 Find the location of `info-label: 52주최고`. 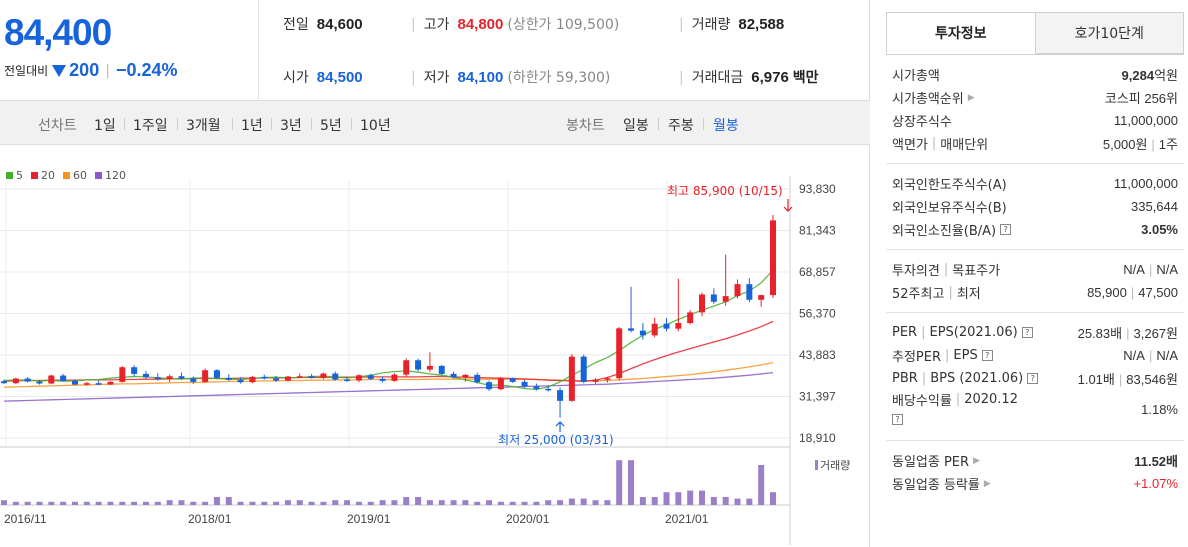

info-label: 52주최고 is located at coordinates (918, 294).